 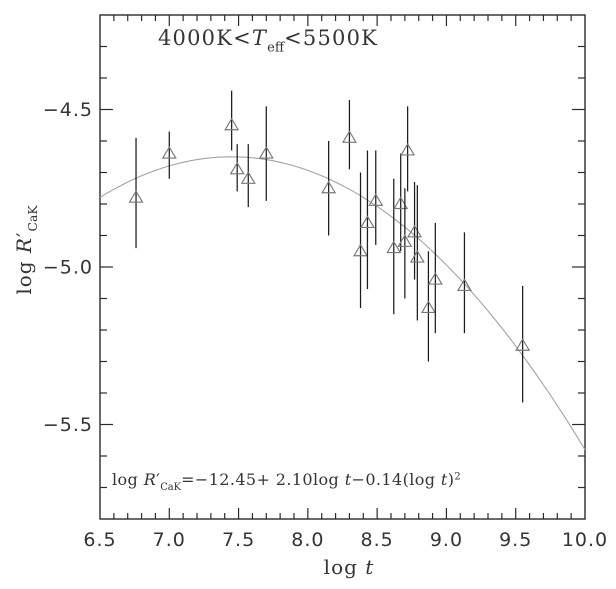 I want to click on ytitle-prime: ′, so click(x=23, y=234).